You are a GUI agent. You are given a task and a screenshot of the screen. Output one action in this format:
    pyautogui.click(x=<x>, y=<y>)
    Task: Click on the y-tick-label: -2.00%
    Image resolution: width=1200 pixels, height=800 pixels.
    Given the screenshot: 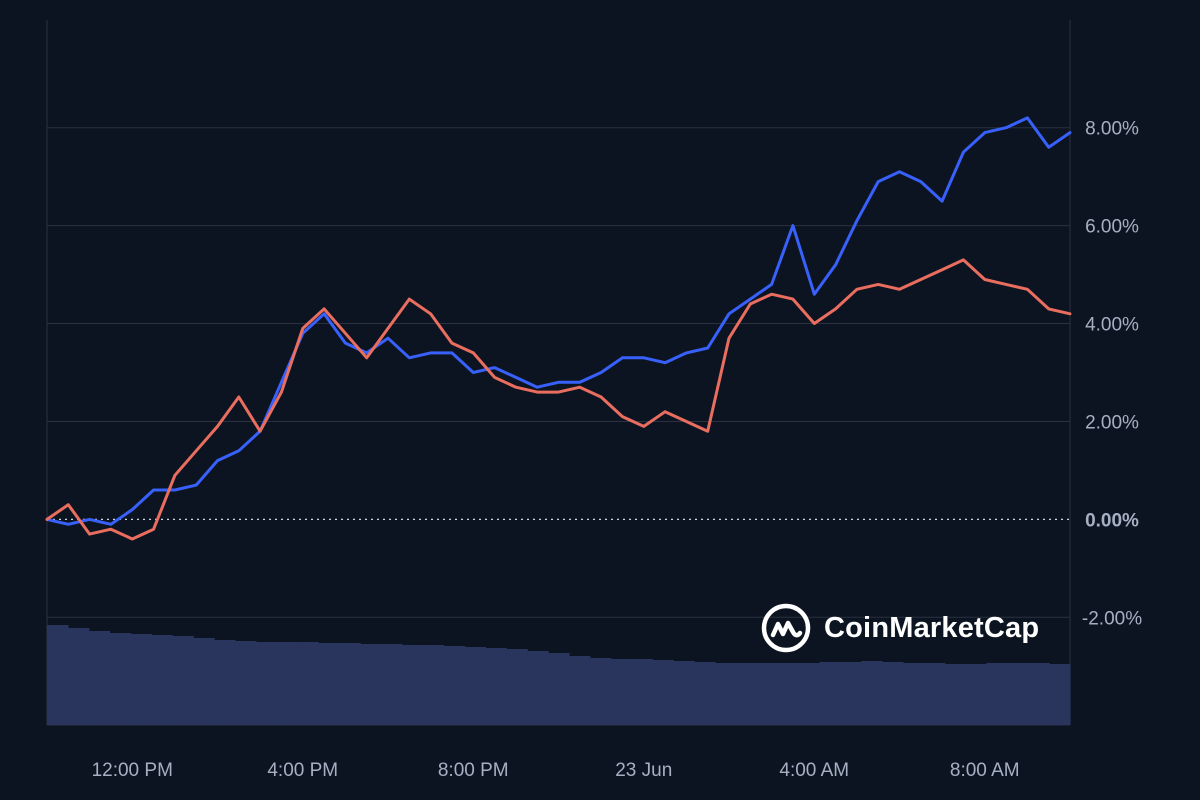 What is the action you would take?
    pyautogui.click(x=1112, y=618)
    